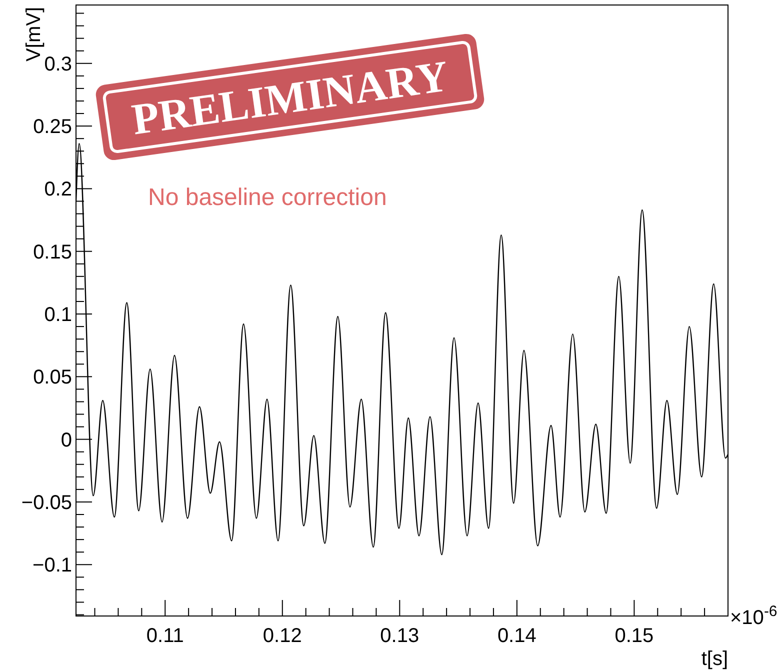 Image resolution: width=782 pixels, height=671 pixels. What do you see at coordinates (34, 34) in the screenshot?
I see `y-axis-title: V[mV]` at bounding box center [34, 34].